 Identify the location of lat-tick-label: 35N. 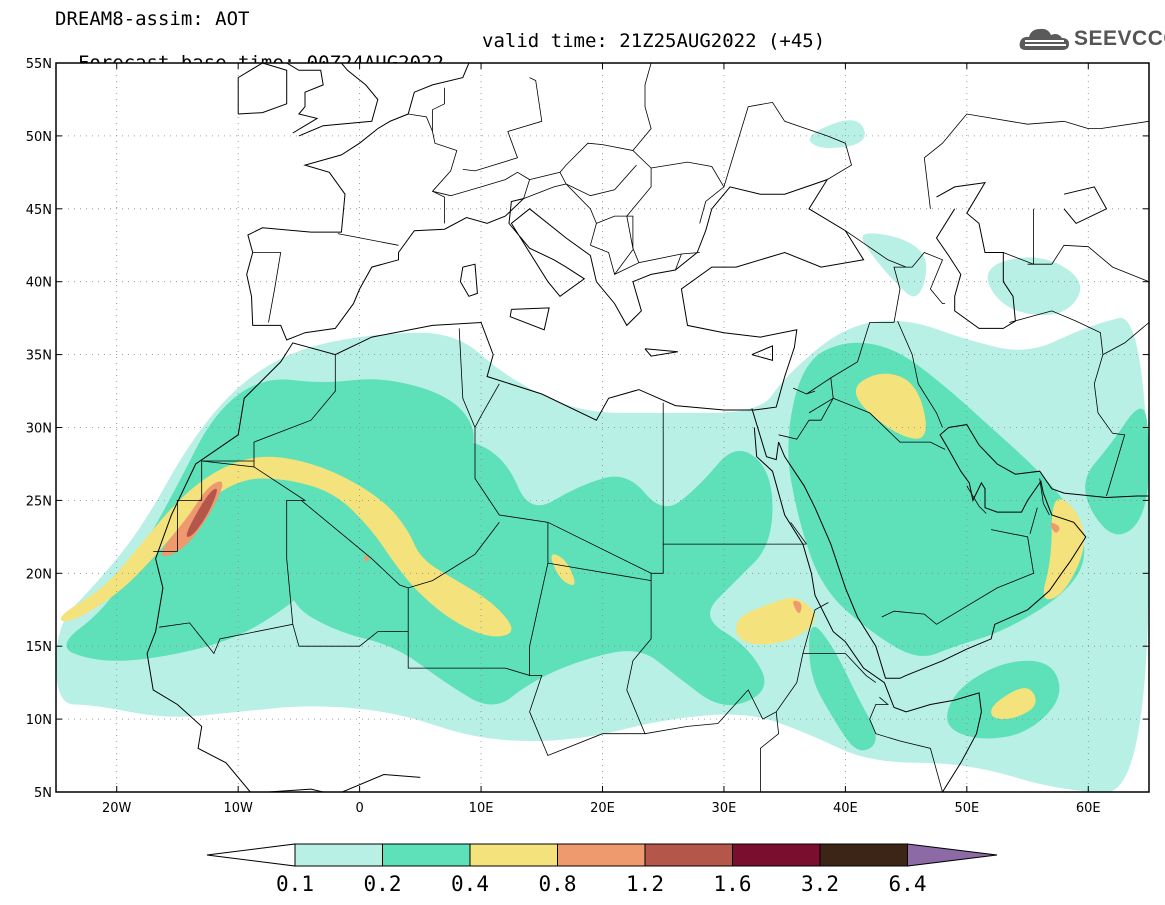
(39, 356).